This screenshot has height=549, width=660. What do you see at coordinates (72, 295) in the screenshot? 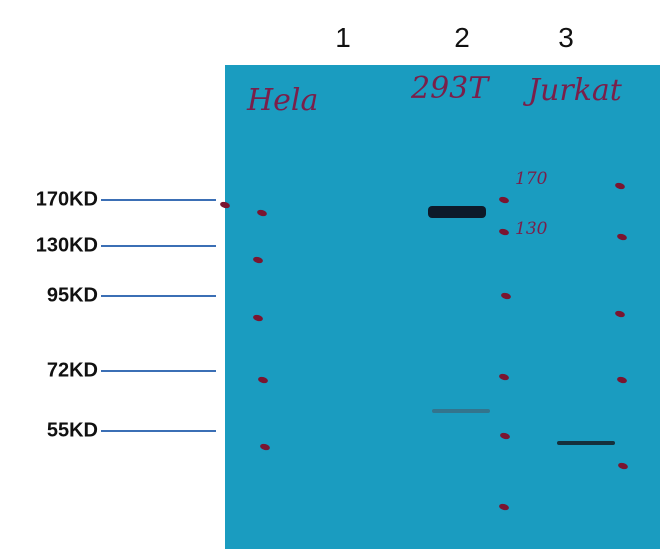
I see `marker-95kd: 95KD` at bounding box center [72, 295].